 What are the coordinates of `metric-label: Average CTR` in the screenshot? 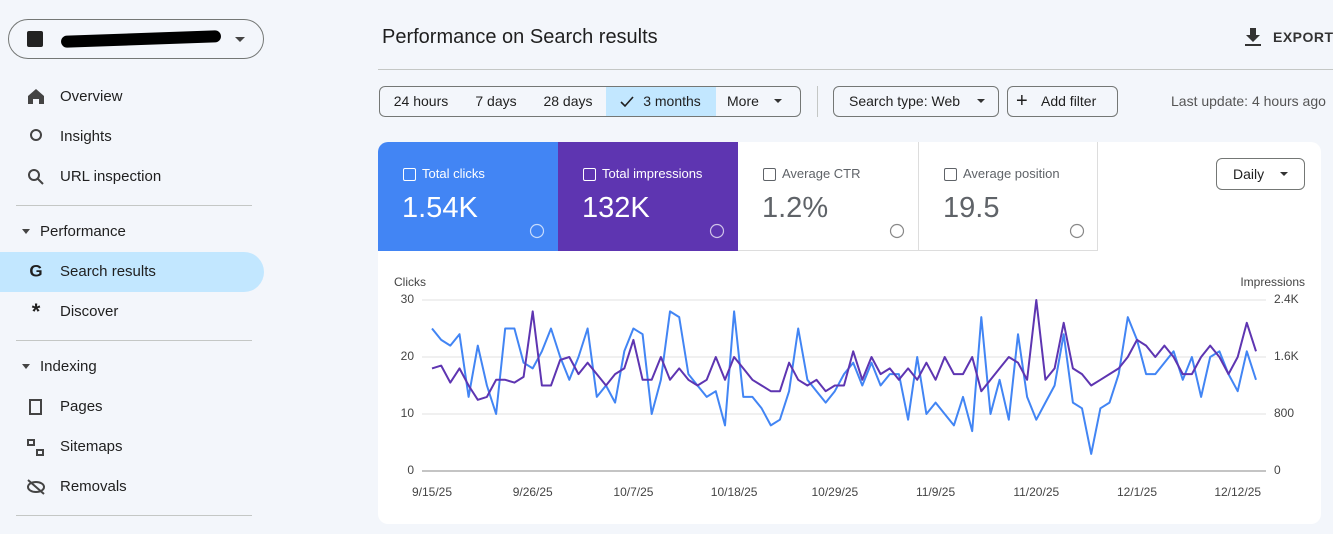 It's located at (821, 173).